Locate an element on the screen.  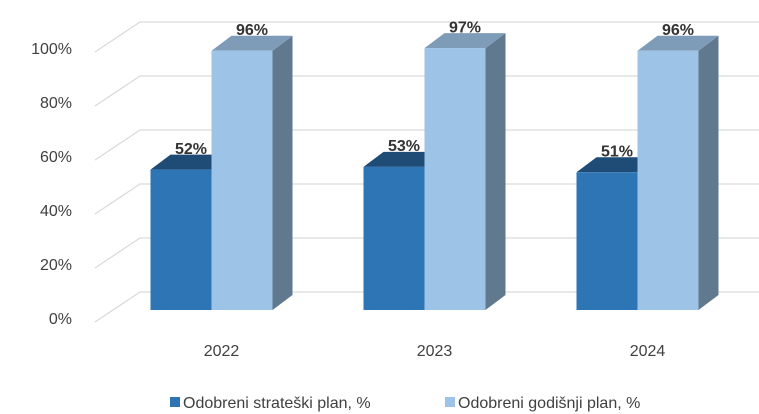
y-tick-label: 80% is located at coordinates (56, 103).